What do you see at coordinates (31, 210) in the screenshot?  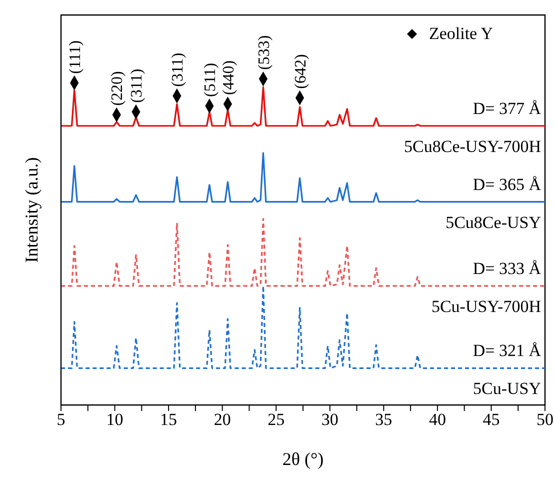 I see `y-axis-title: Intensity (a.u.)` at bounding box center [31, 210].